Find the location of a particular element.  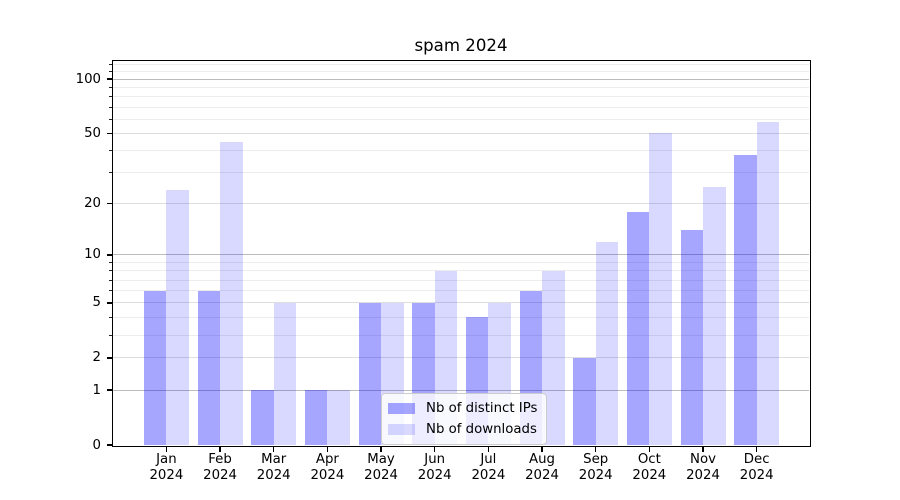

x-tick-label-oct: Oct 2024 is located at coordinates (649, 467).